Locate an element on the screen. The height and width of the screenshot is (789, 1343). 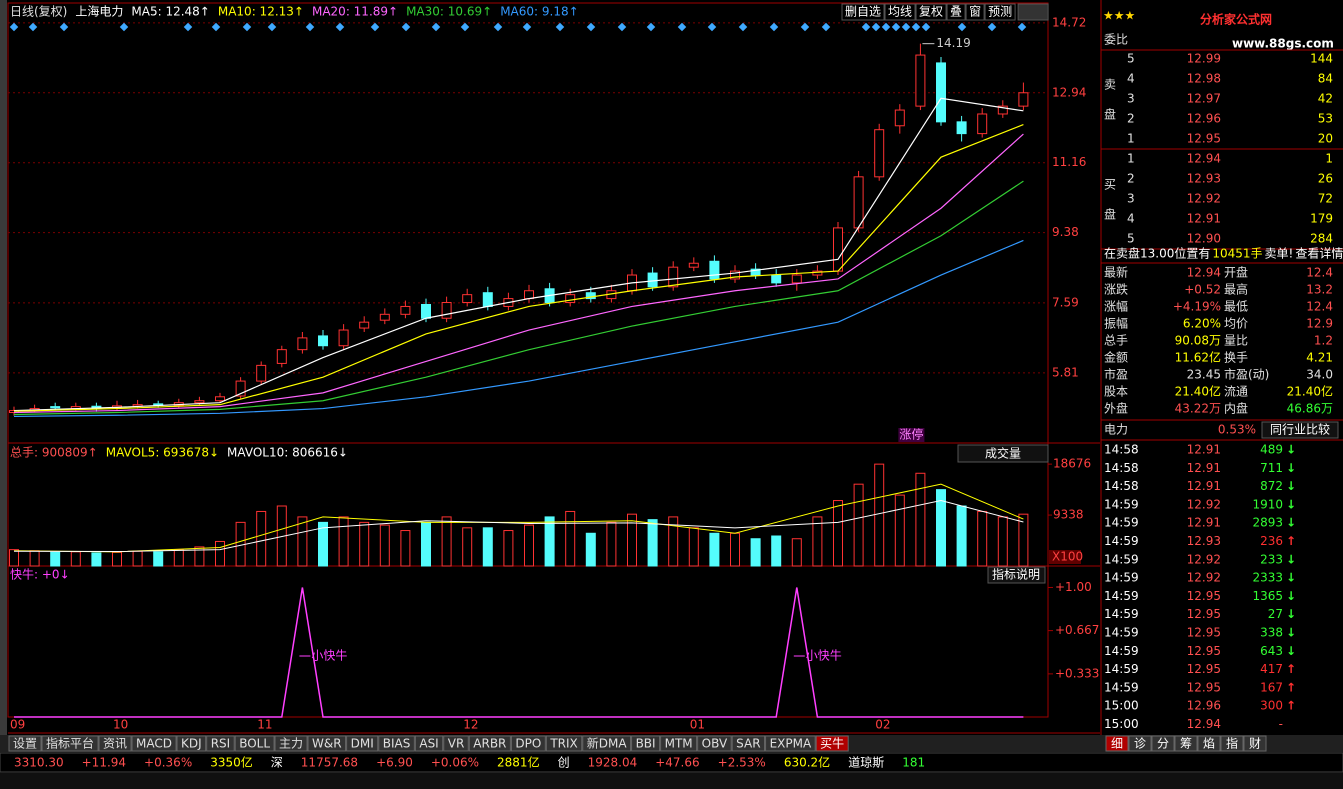
side-tab-label: 分 is located at coordinates (1163, 744).